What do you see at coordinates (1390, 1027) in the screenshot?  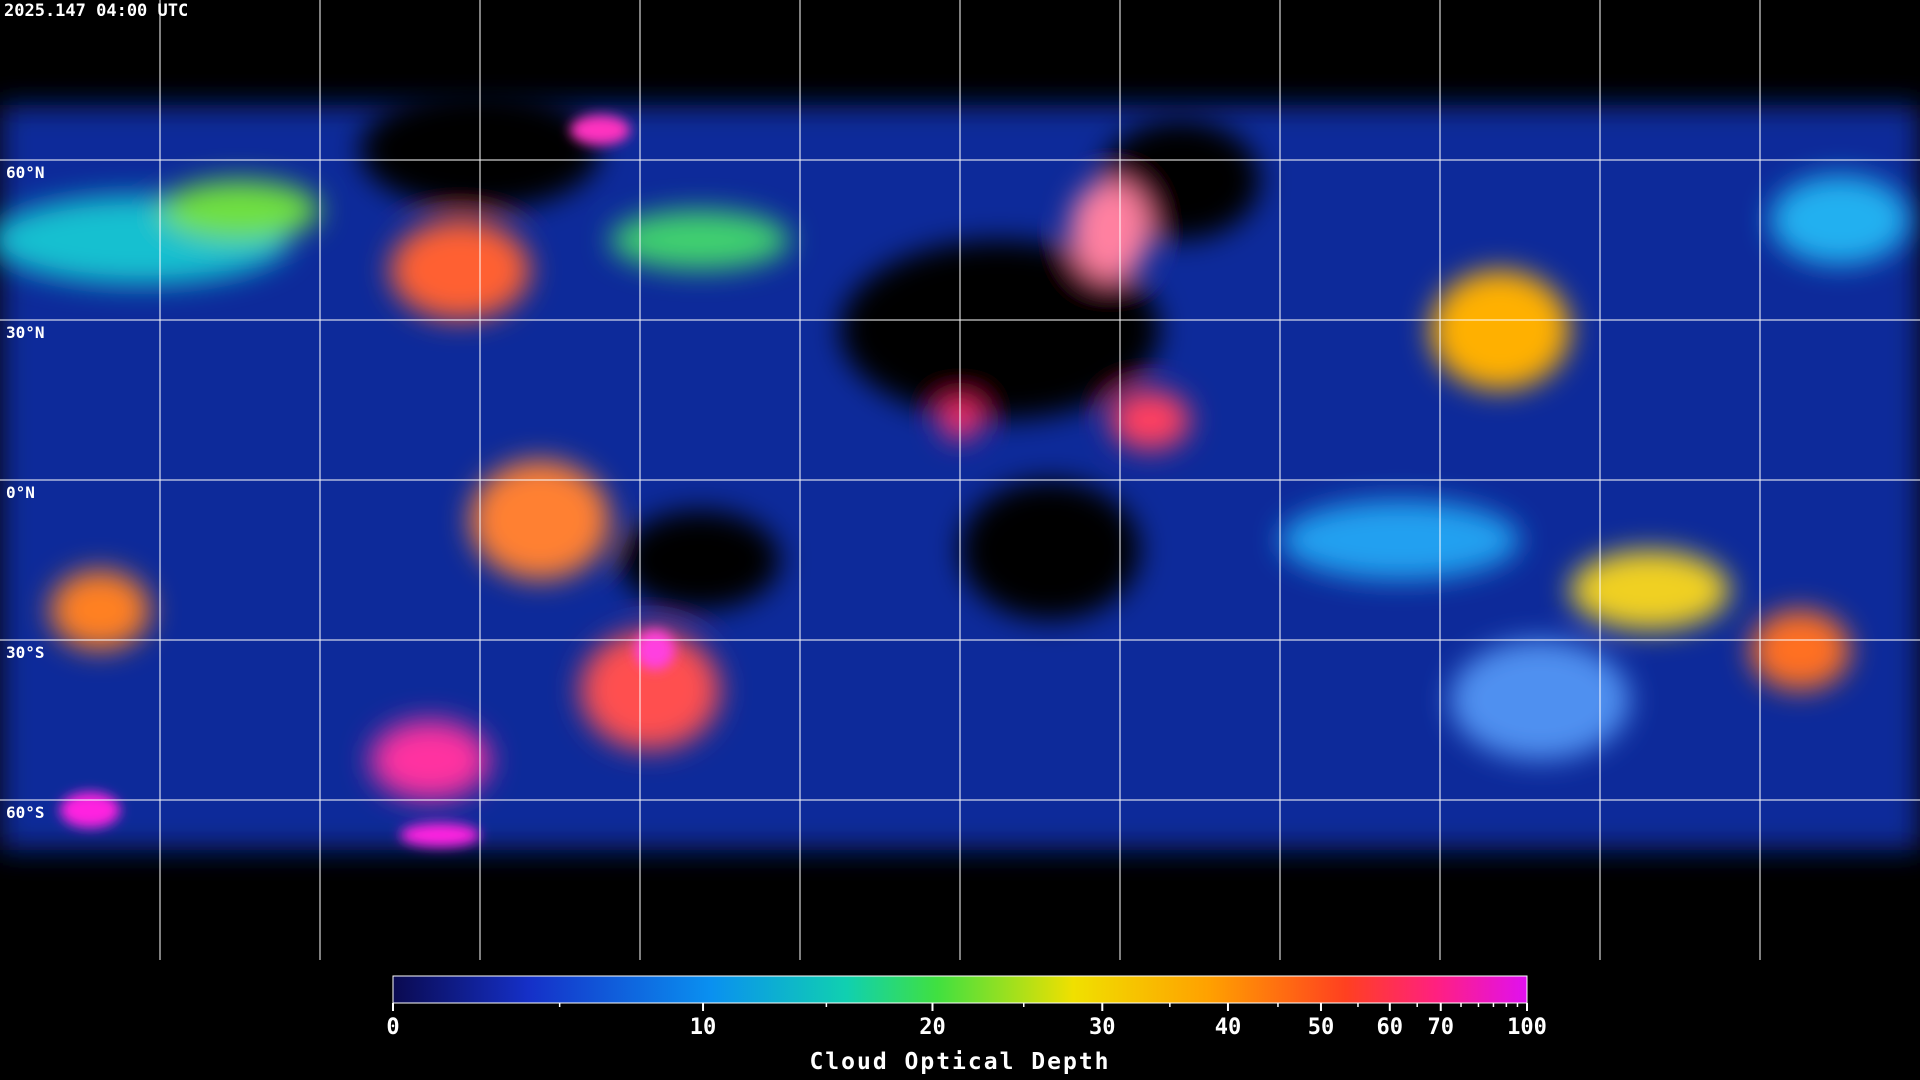 I see `colorbar-tick-label: 60` at bounding box center [1390, 1027].